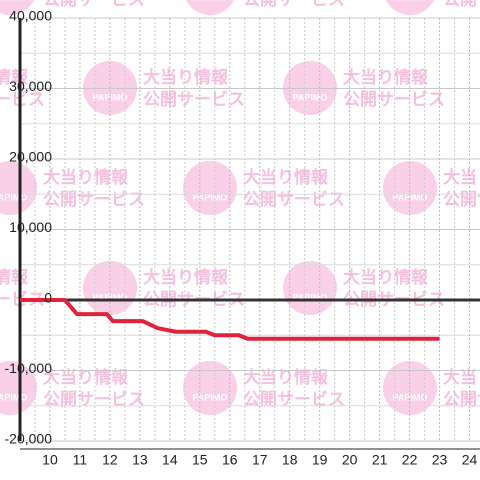  Describe the element at coordinates (200, 460) in the screenshot. I see `x-tick-label: 15` at that location.